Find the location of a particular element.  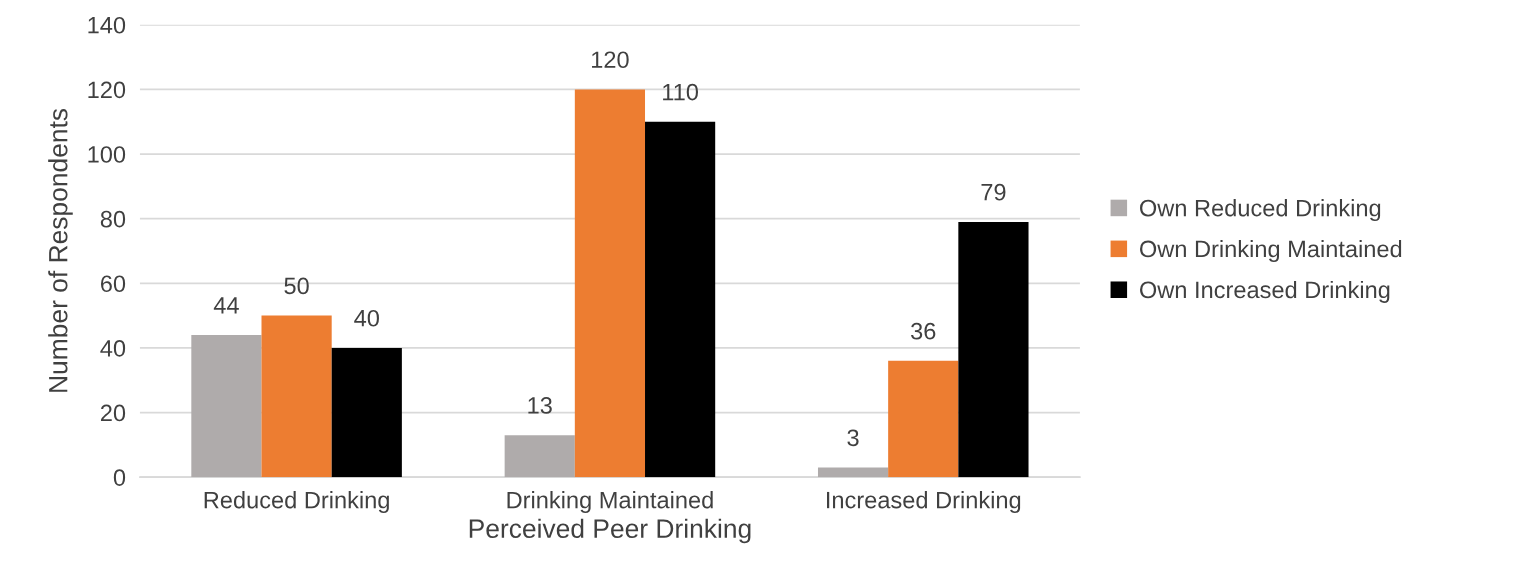

data-label: 79 is located at coordinates (993, 192).